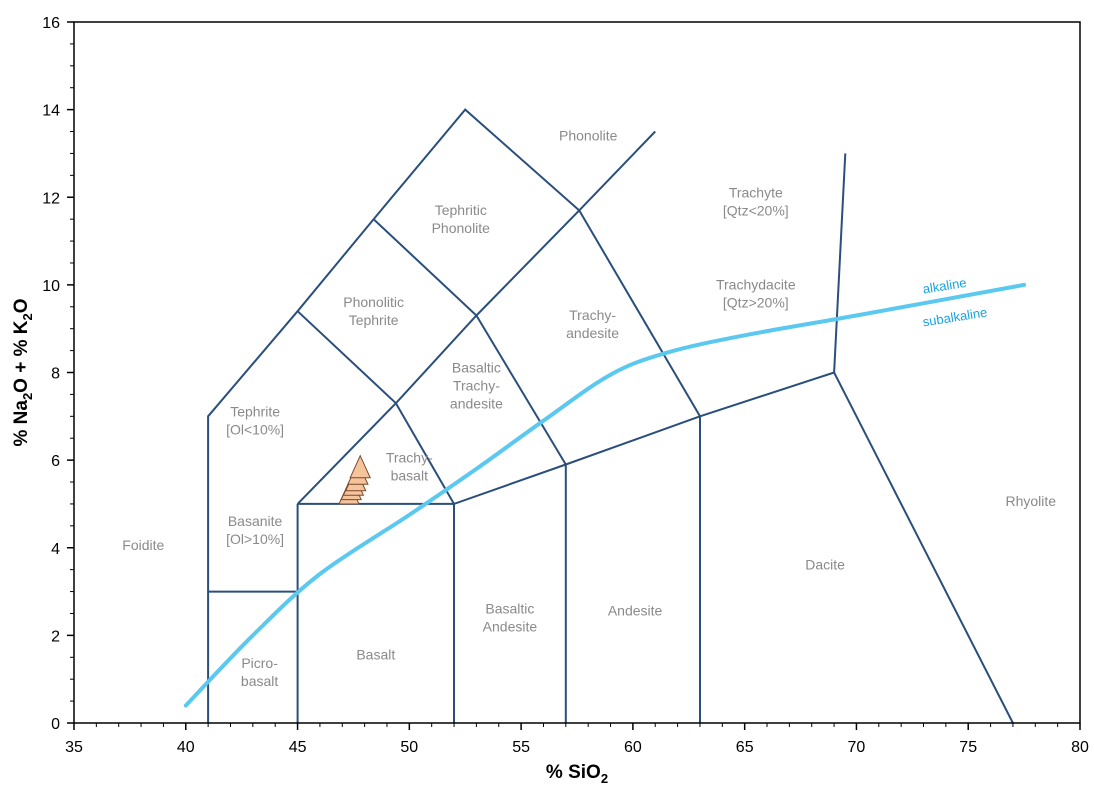 The width and height of the screenshot is (1094, 787). Describe the element at coordinates (74, 747) in the screenshot. I see `x-tick-label: 35` at that location.